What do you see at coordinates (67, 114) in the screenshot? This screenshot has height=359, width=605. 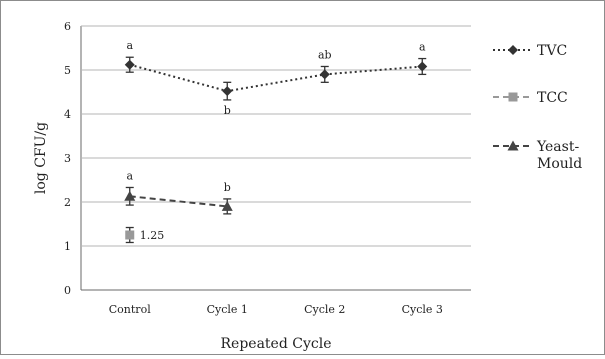 I see `y-tick-label: 4` at bounding box center [67, 114].